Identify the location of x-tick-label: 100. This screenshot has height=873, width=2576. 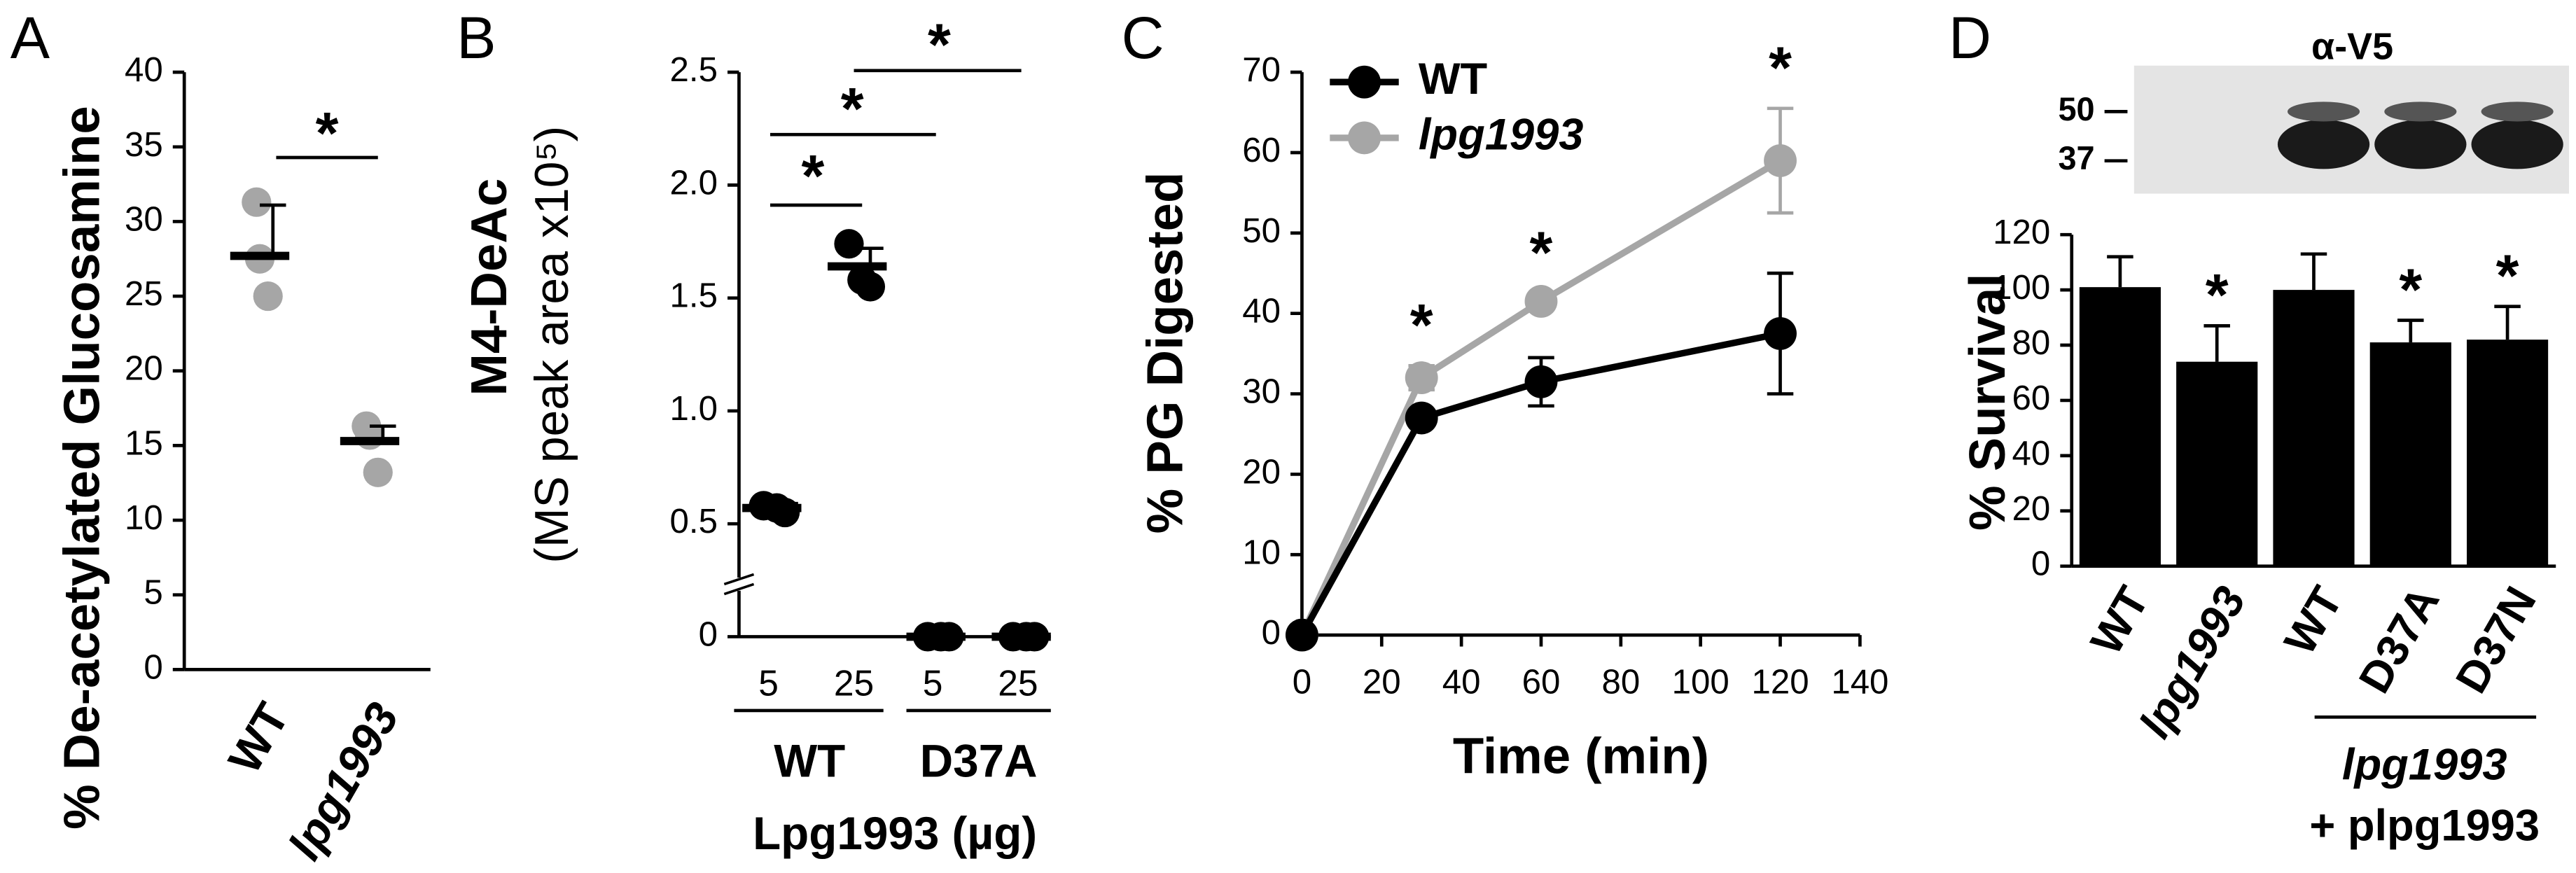
(1700, 681).